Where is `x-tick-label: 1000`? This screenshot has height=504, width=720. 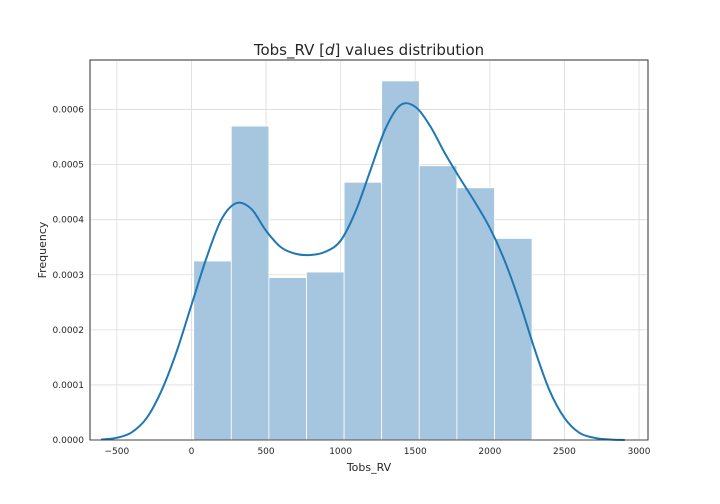
x-tick-label: 1000 is located at coordinates (340, 452).